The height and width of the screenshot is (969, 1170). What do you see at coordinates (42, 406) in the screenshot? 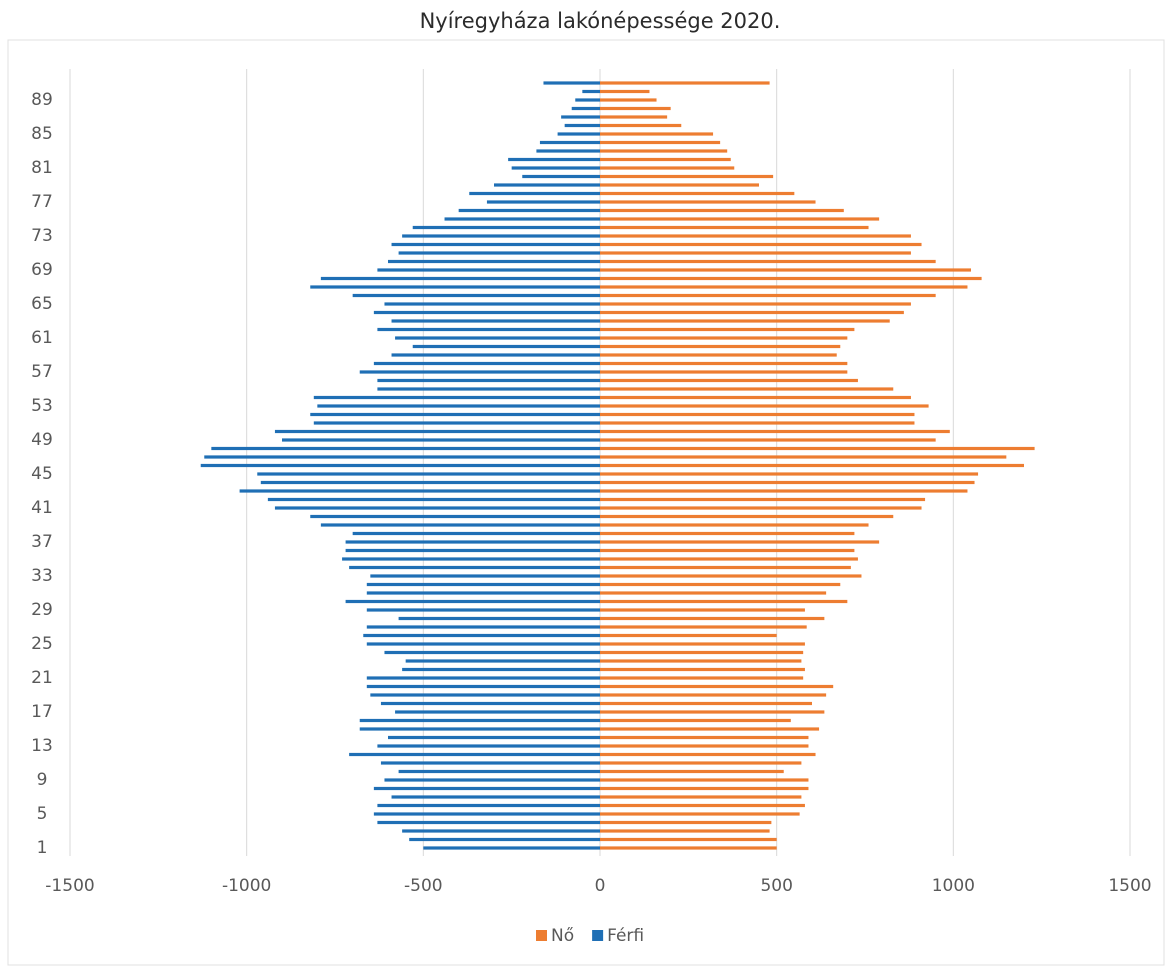
I see `y-tick-label: 53` at bounding box center [42, 406].